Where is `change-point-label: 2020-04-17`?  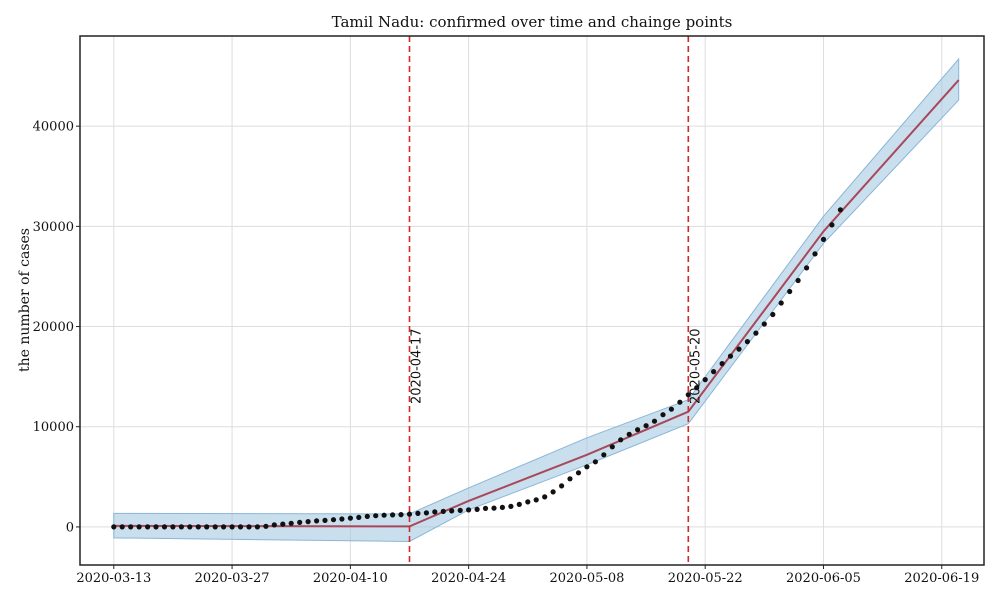
change-point-label: 2020-04-17 is located at coordinates (416, 366).